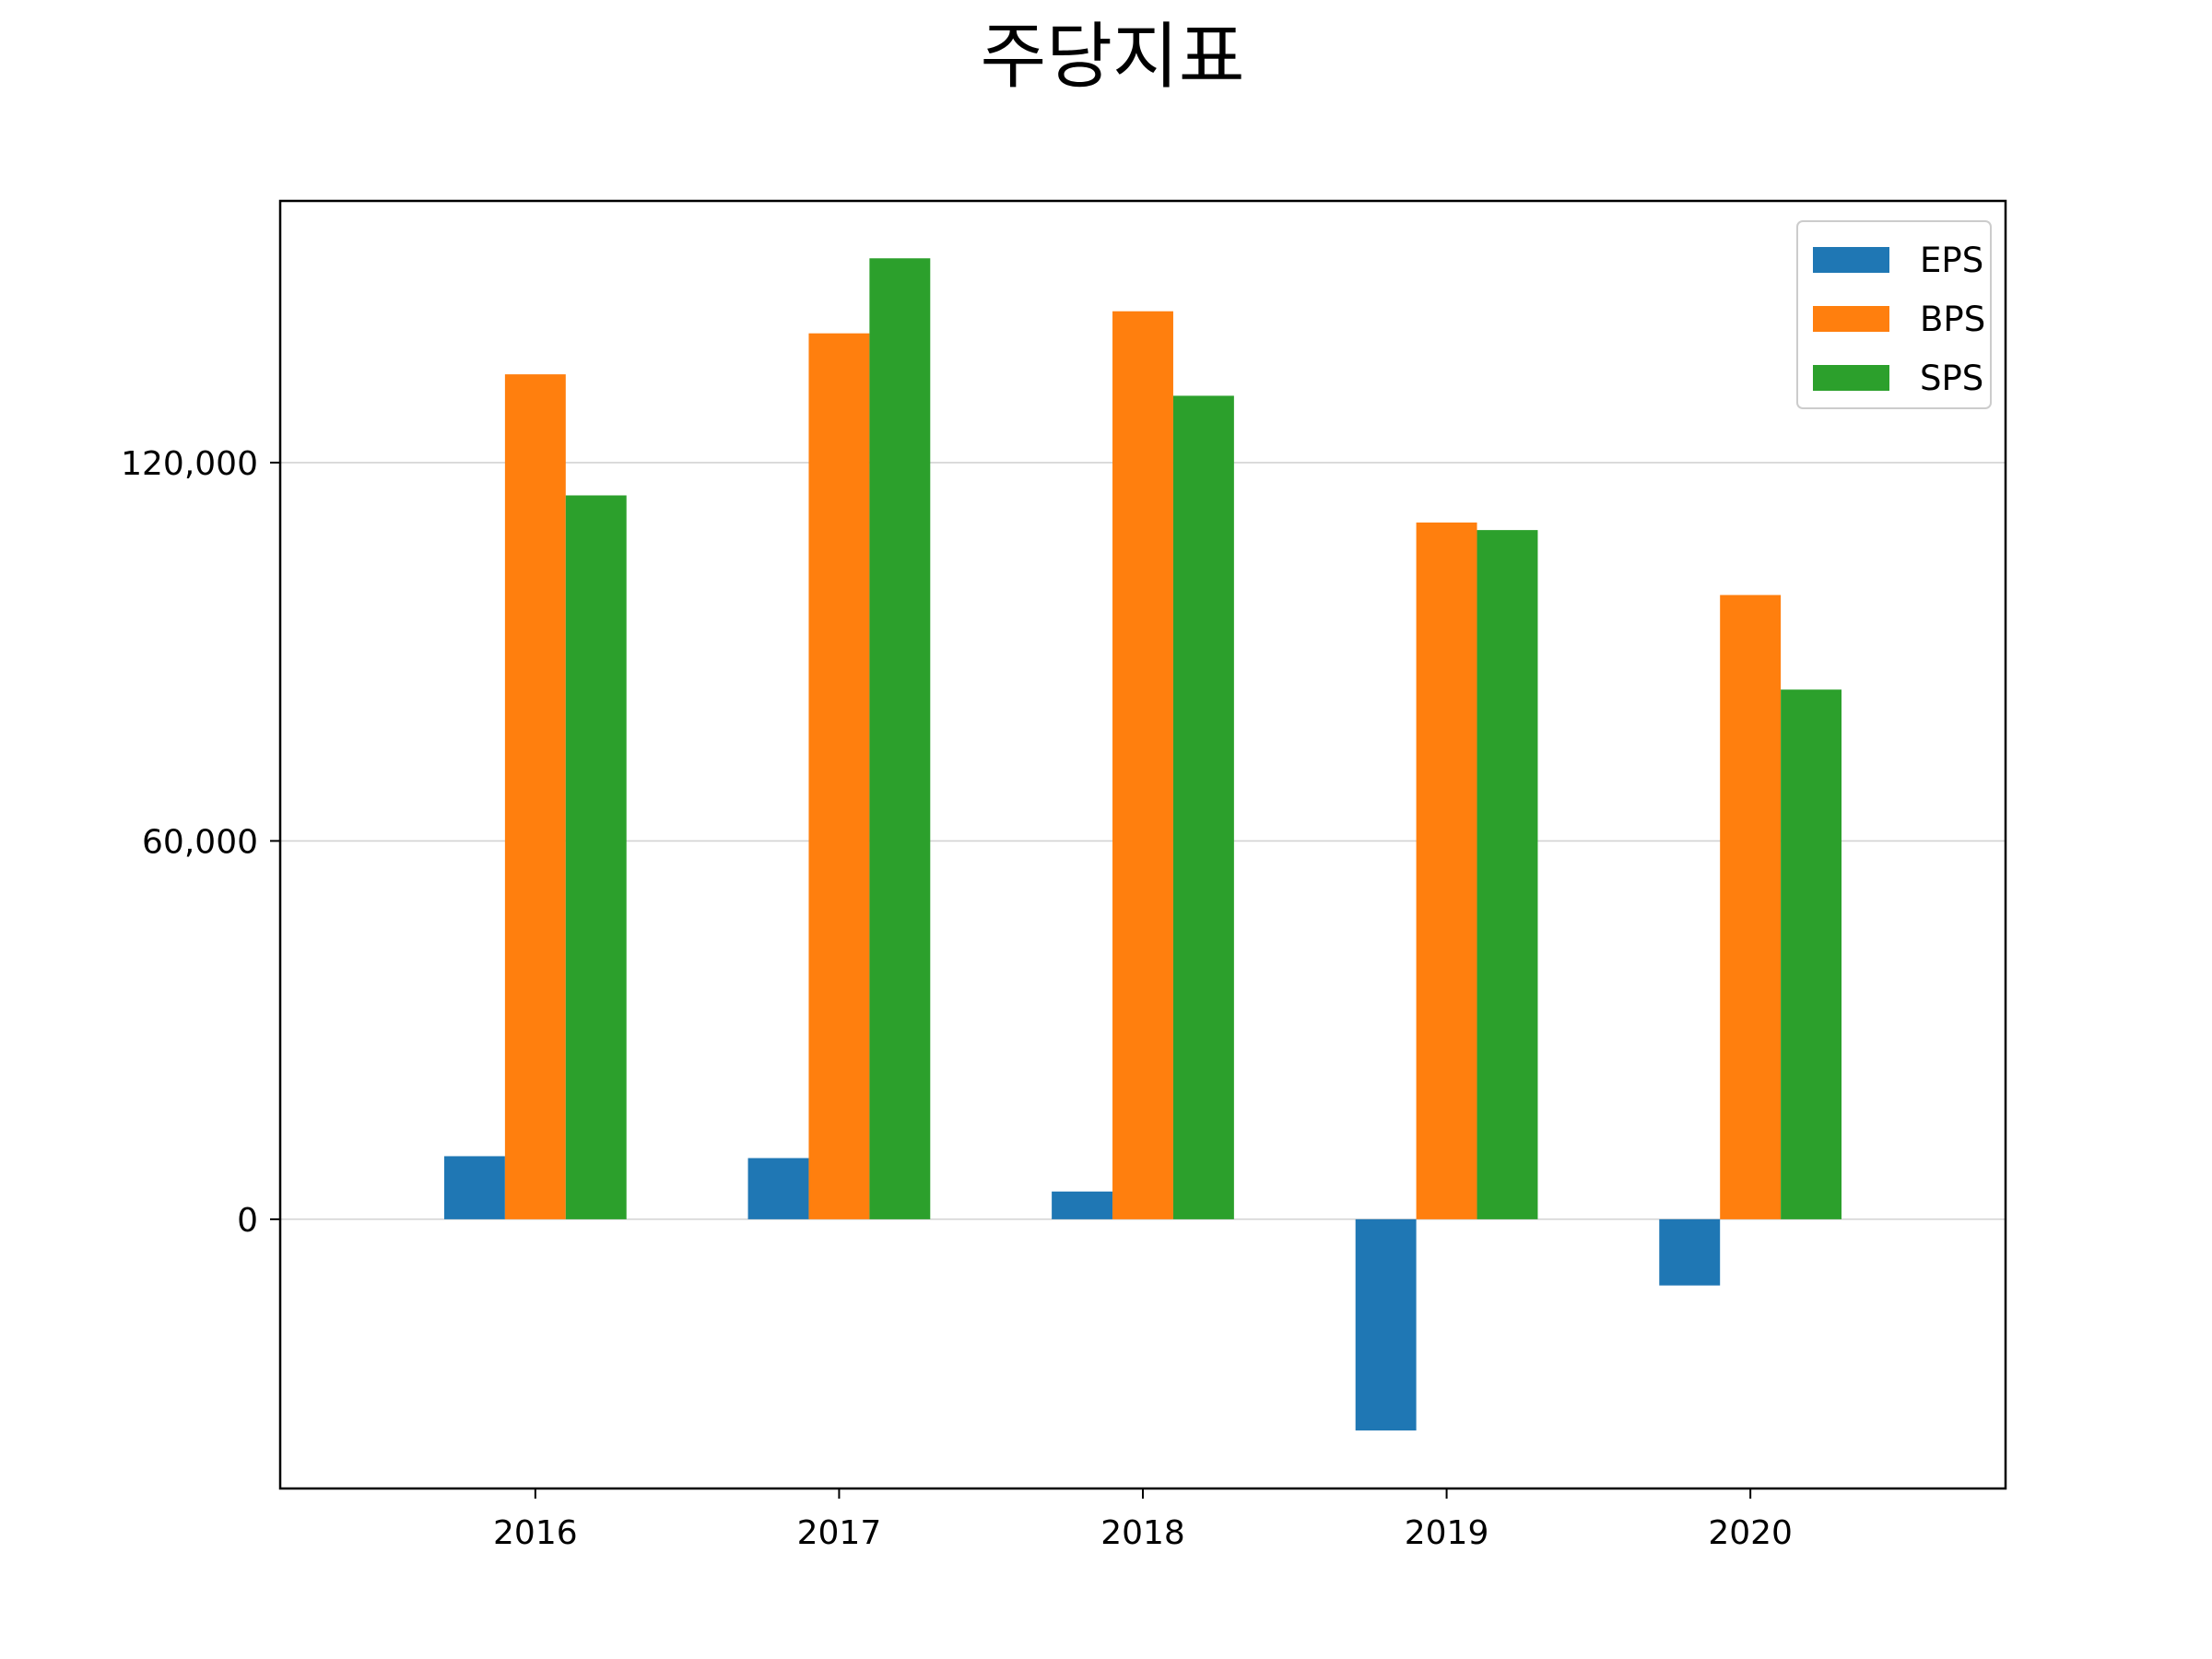 This screenshot has width=2212, height=1659. I want to click on y-tick-label: 120,000, so click(189, 464).